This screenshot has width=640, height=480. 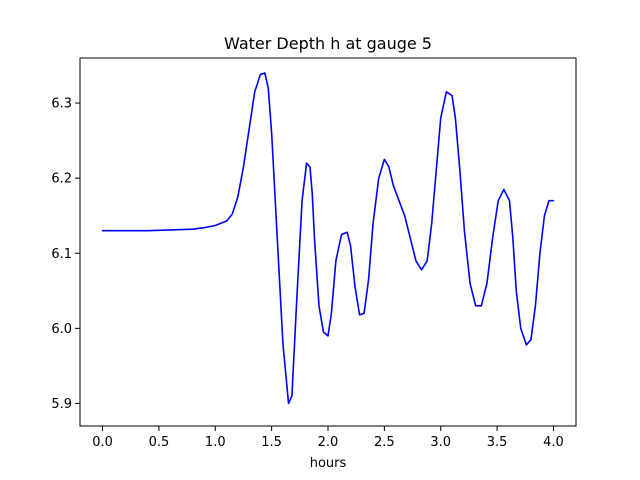 I want to click on y-tick-label: 6.0, so click(x=61, y=329).